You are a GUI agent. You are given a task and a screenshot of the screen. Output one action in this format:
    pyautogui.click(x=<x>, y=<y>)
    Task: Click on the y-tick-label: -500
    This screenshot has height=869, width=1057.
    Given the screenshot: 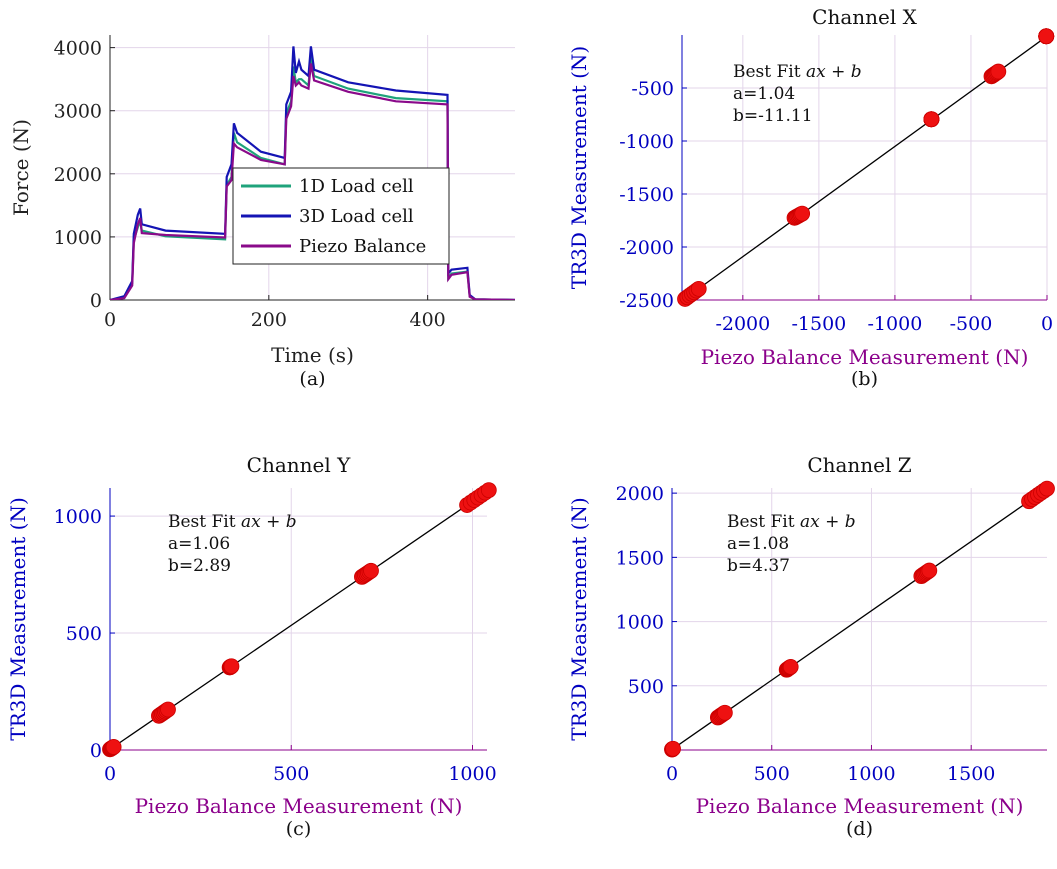 What is the action you would take?
    pyautogui.click(x=652, y=89)
    